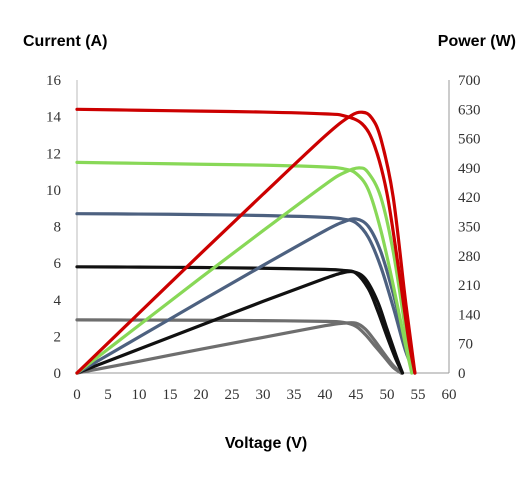 The height and width of the screenshot is (478, 532). What do you see at coordinates (469, 140) in the screenshot?
I see `y-right-tick-label: 560` at bounding box center [469, 140].